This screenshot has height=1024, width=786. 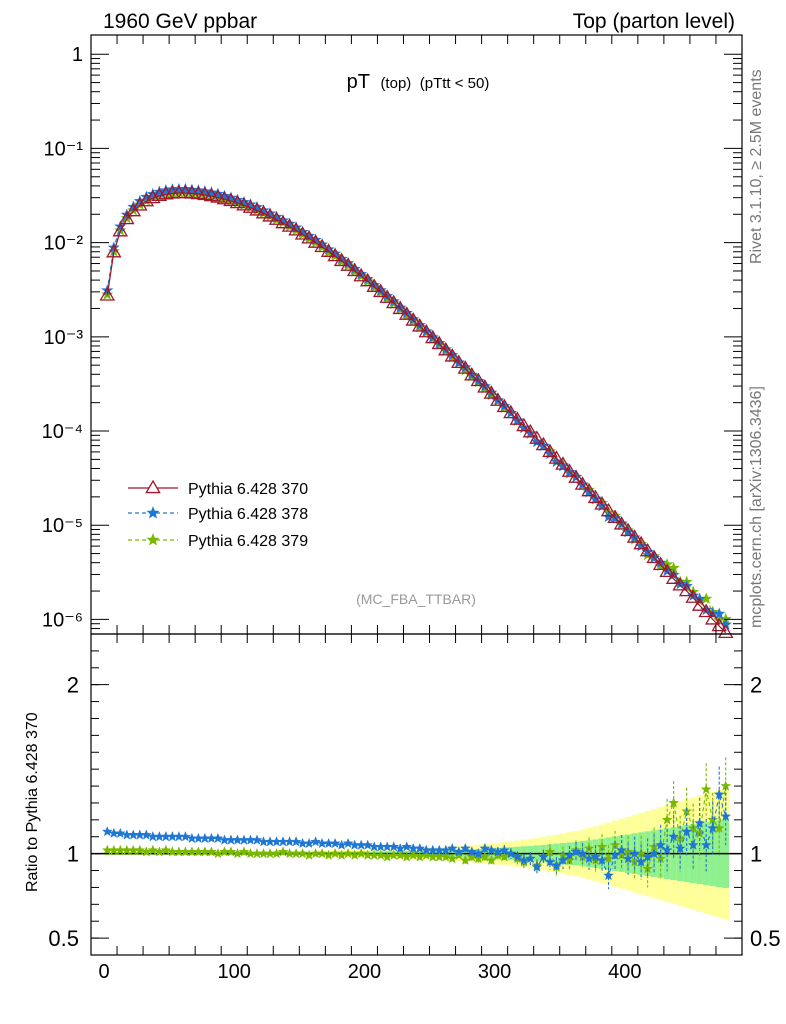 I want to click on main-y-tick-label: 10⁻³, so click(x=64, y=338).